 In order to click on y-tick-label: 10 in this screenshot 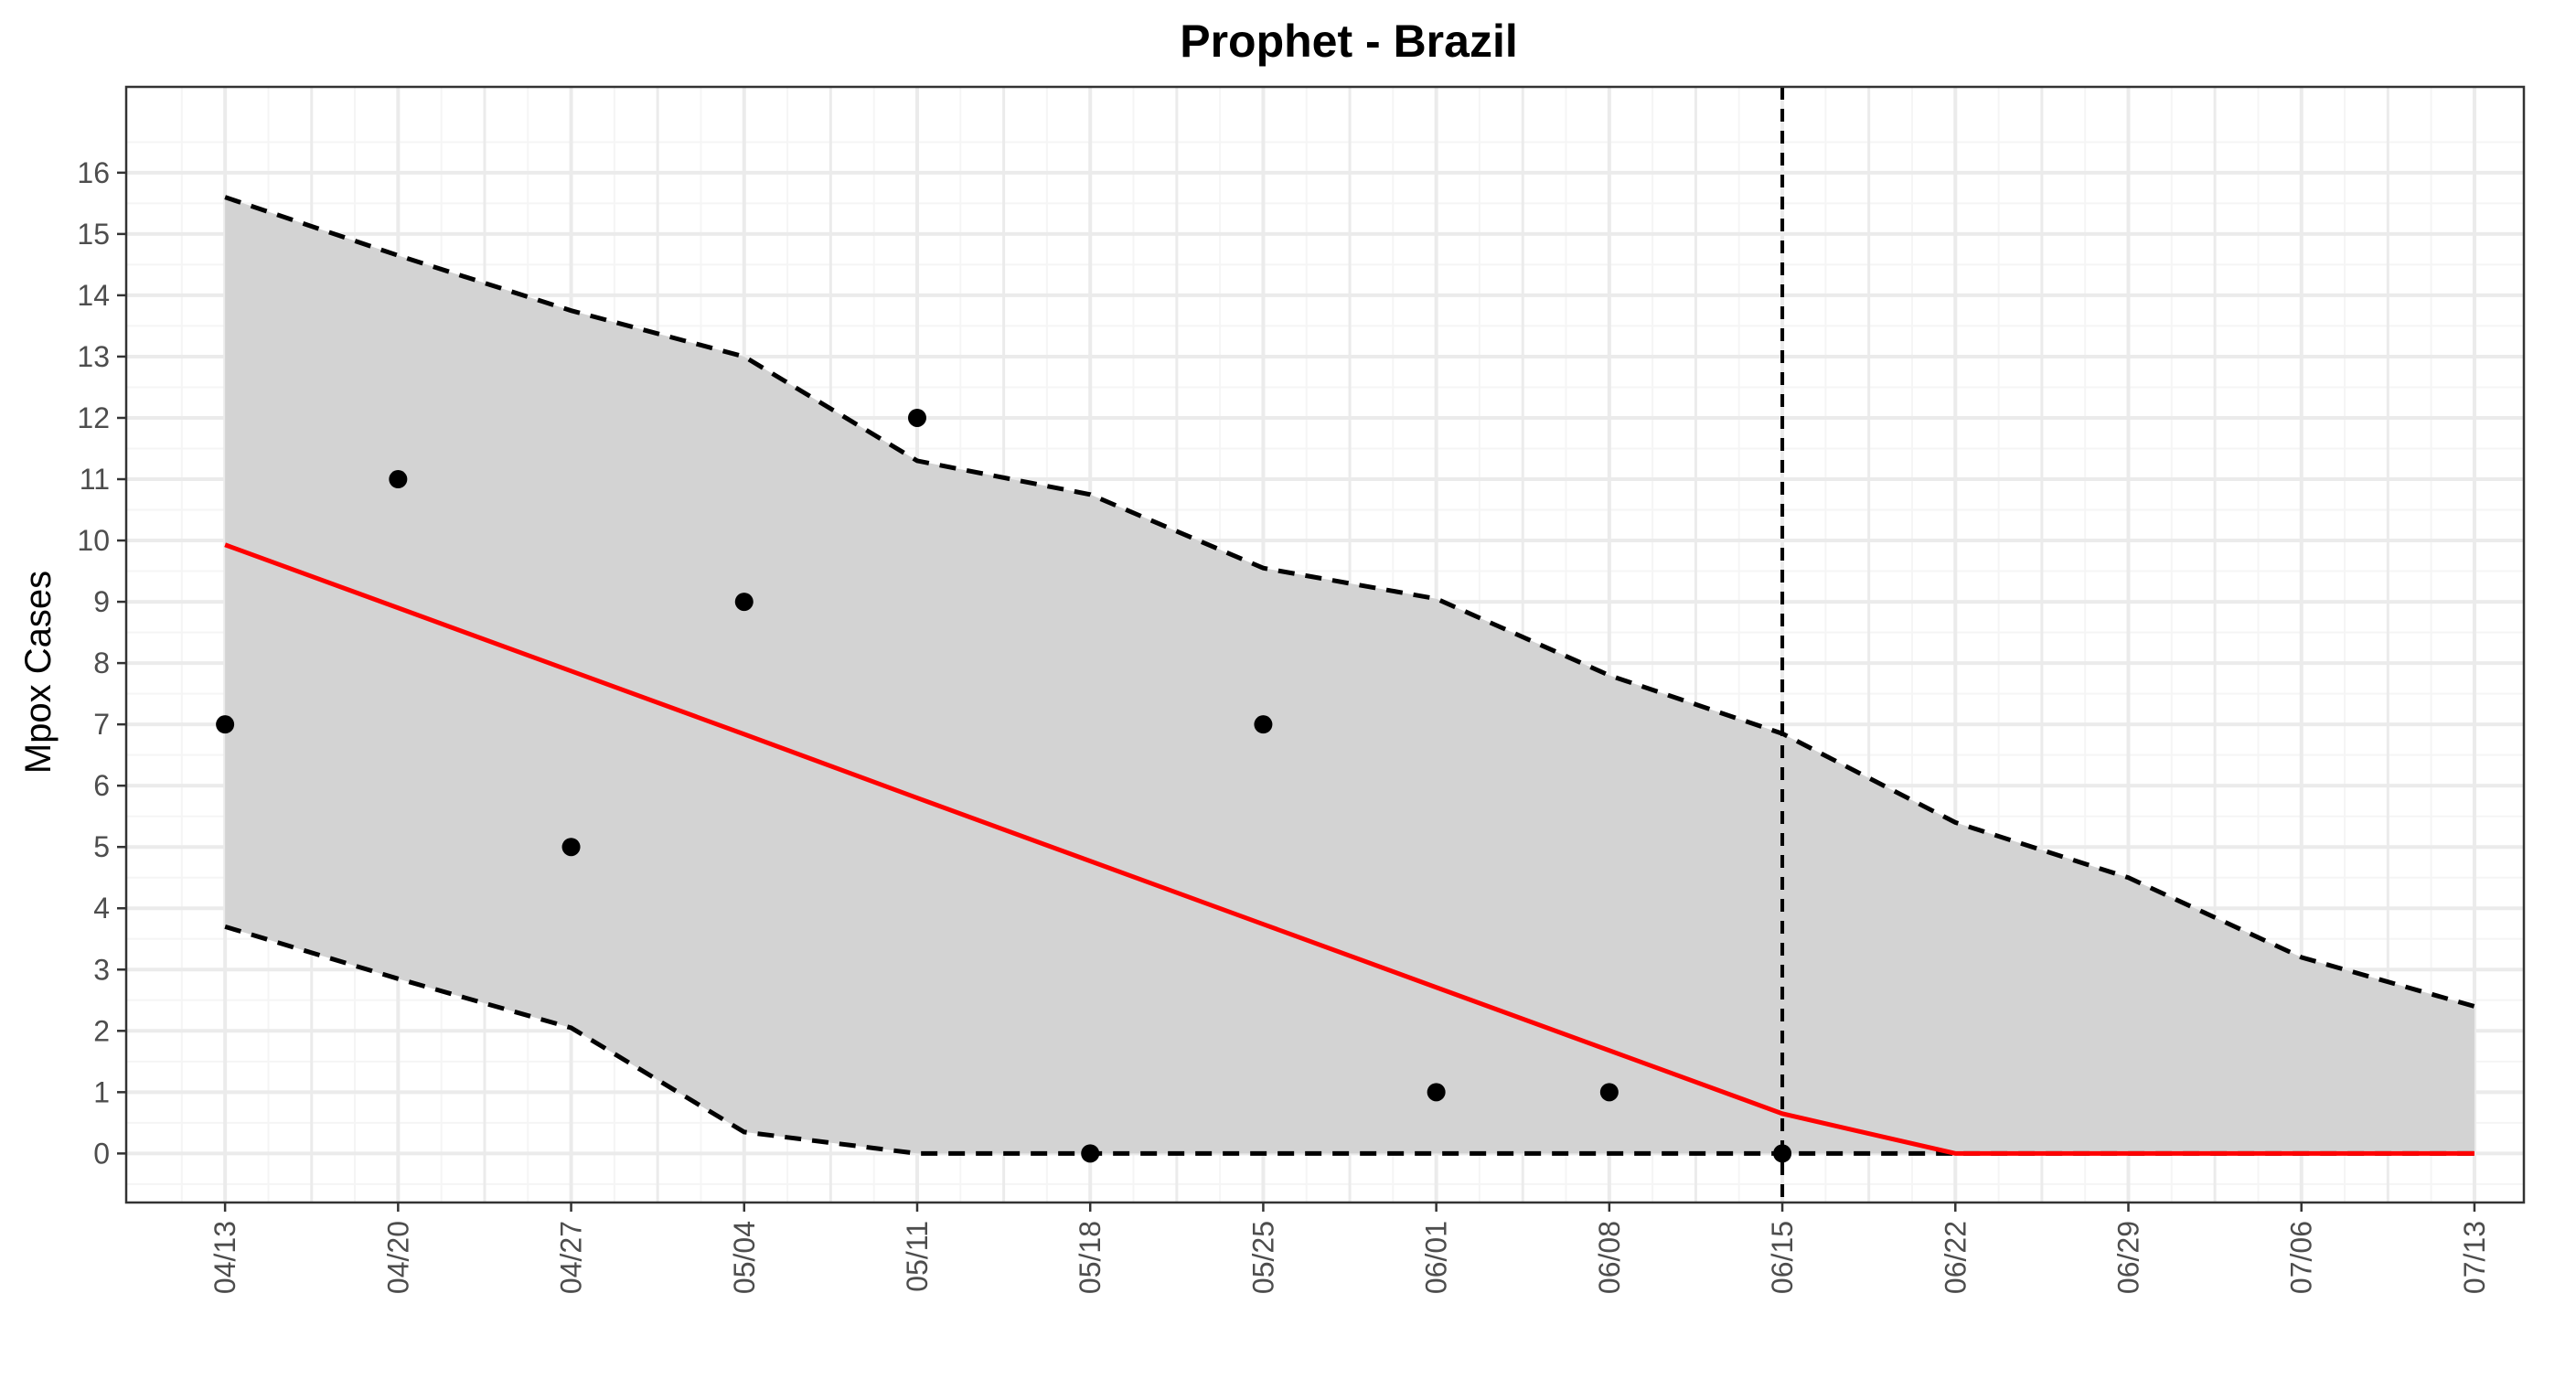, I will do `click(93, 540)`.